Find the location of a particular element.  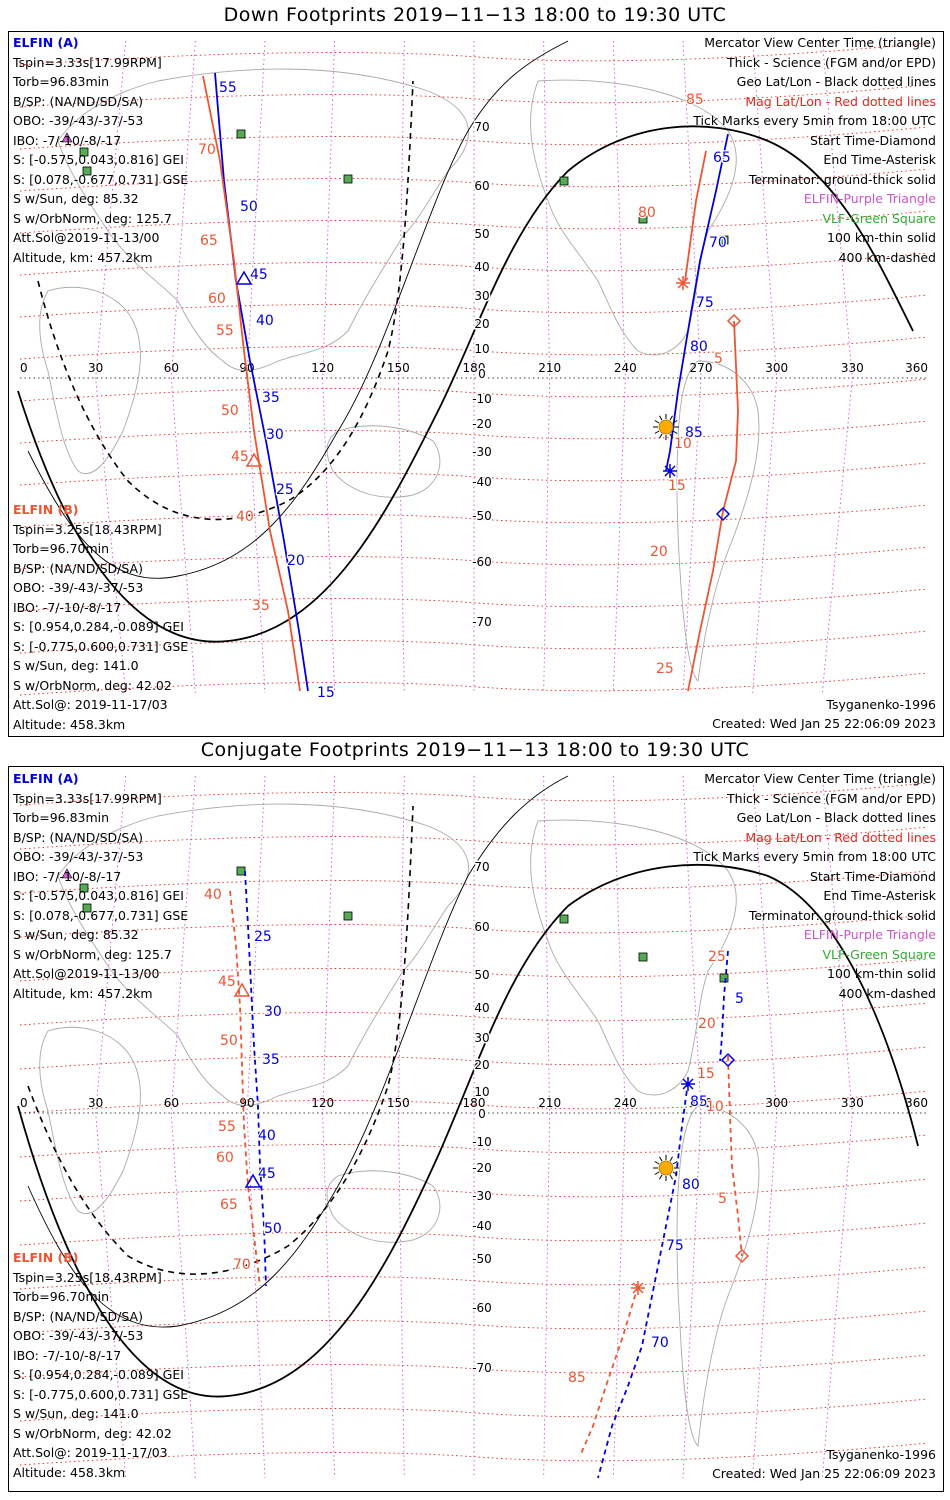

lon-tick-label: 270 is located at coordinates (701, 1103).